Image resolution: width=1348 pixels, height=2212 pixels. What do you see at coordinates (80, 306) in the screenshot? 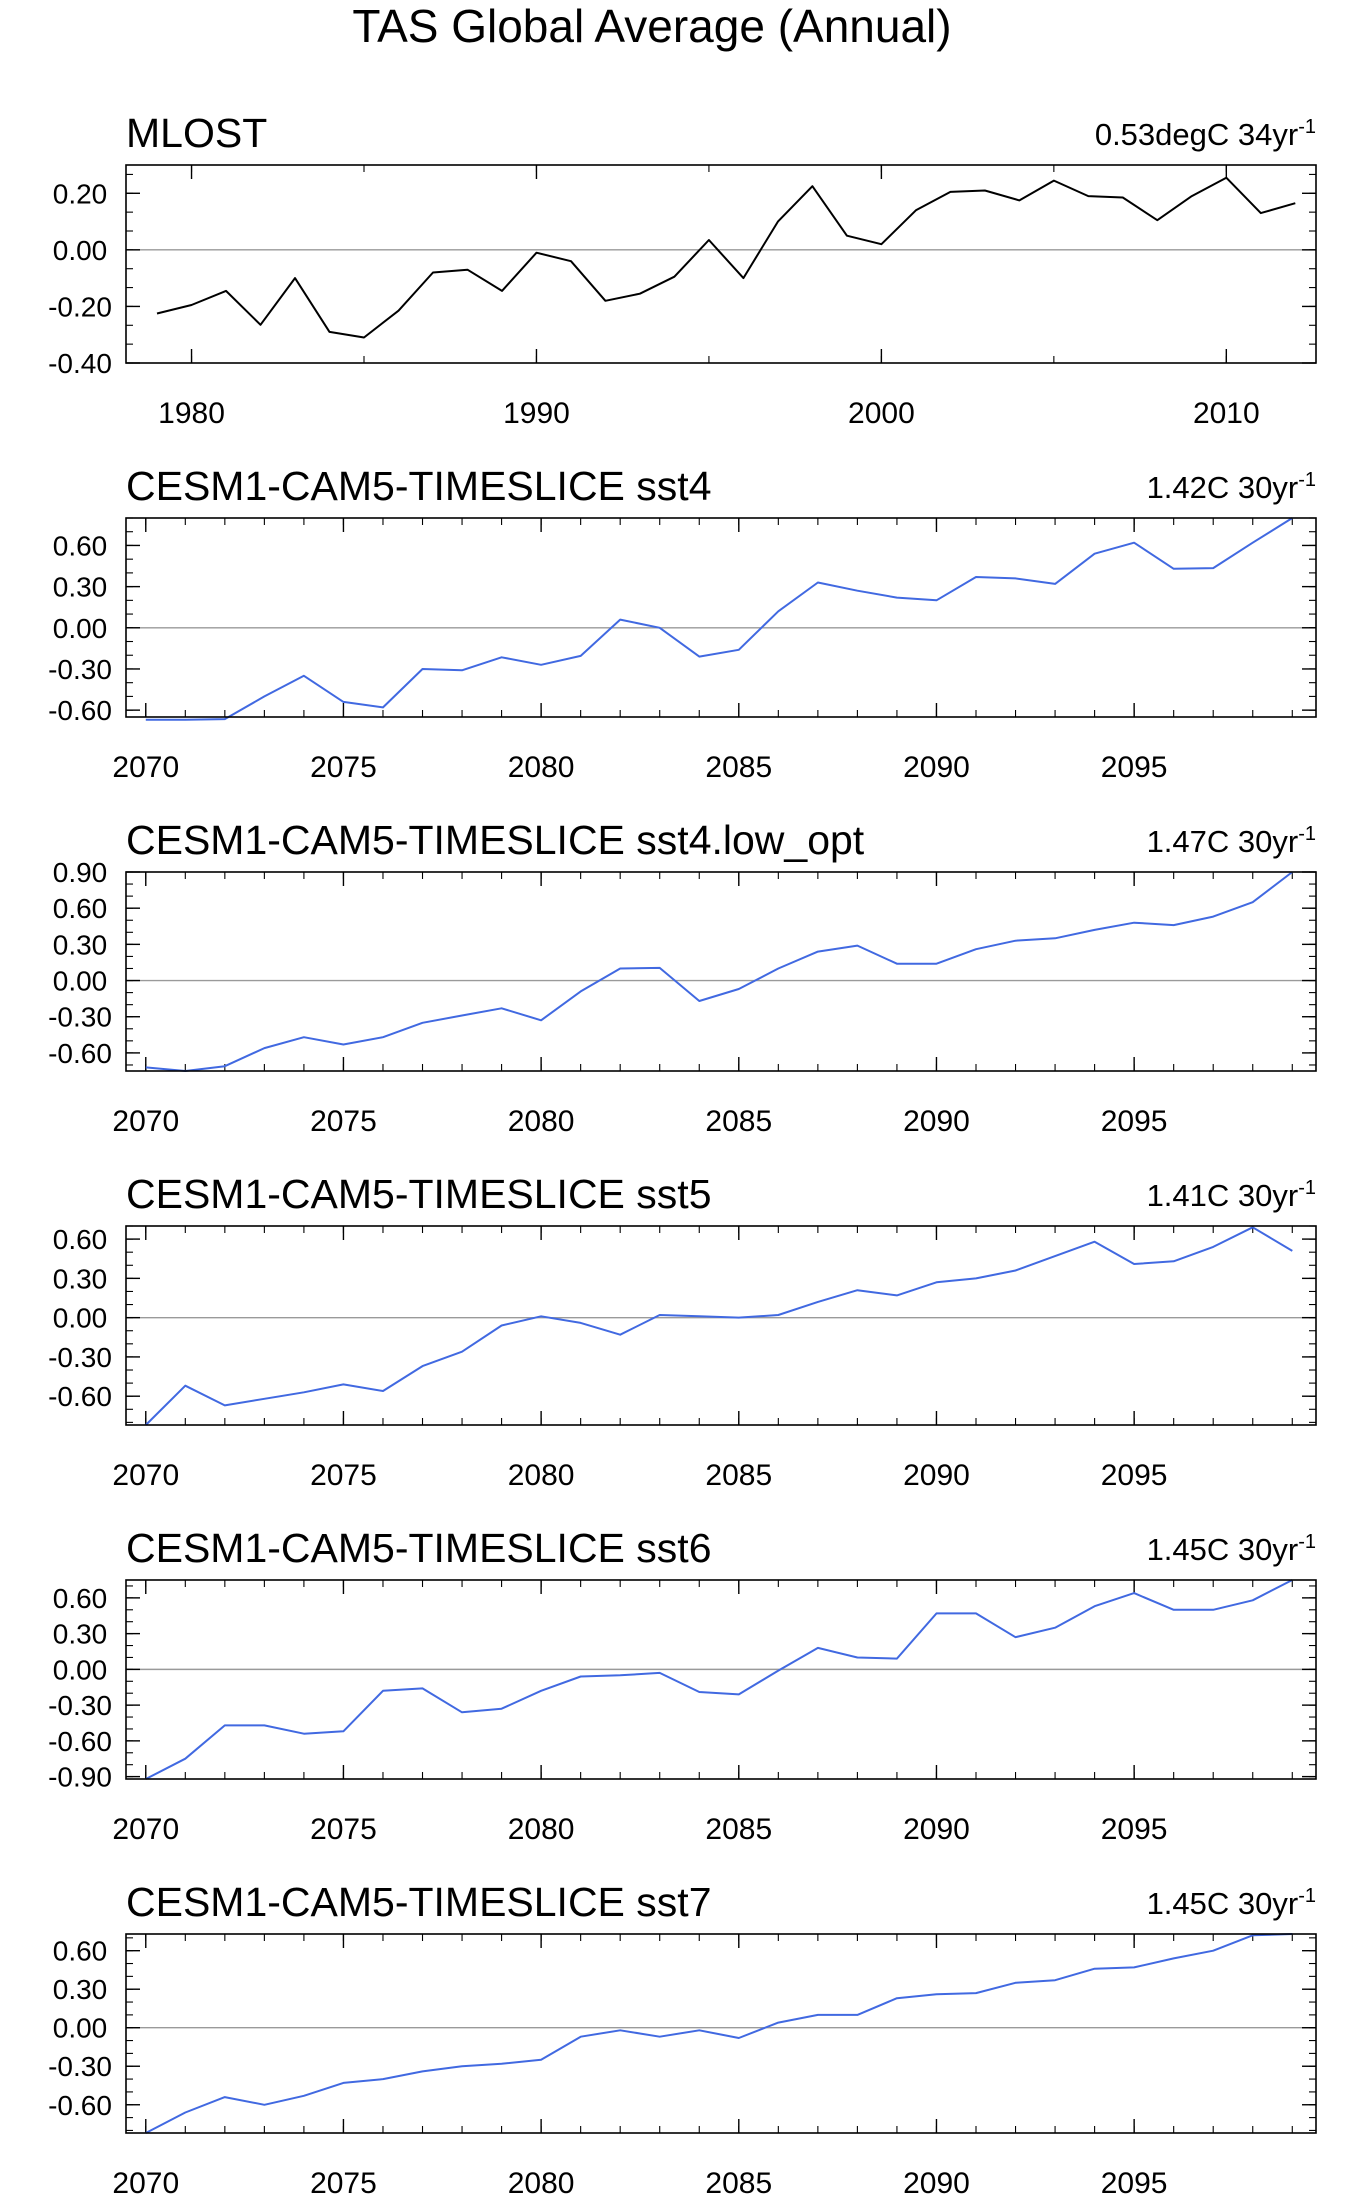
I see `y-tick-label: -0.20` at bounding box center [80, 306].